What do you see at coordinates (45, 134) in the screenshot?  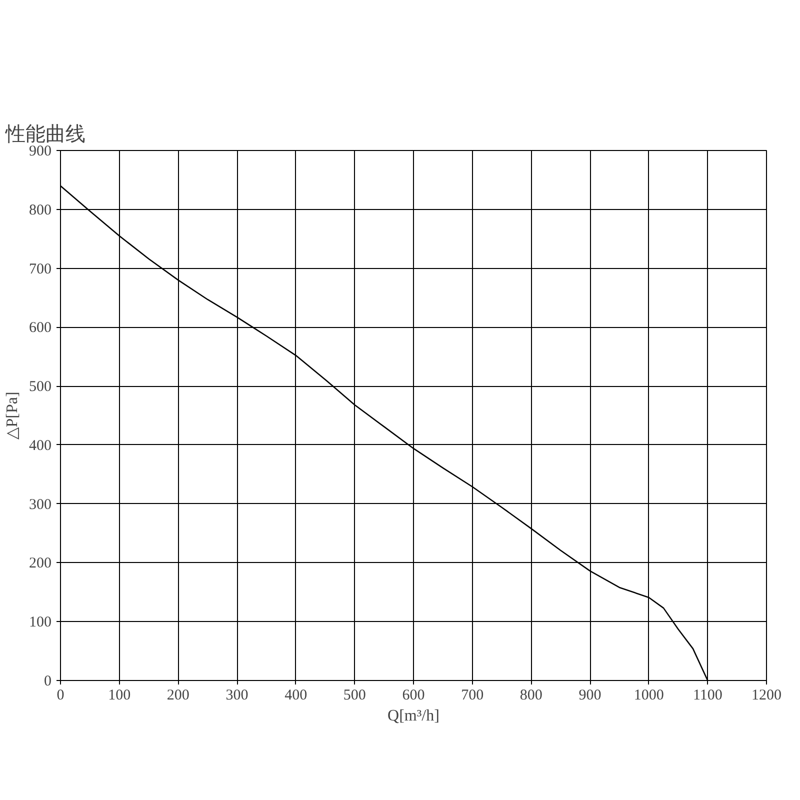 I see `chart-title: 性能曲线` at bounding box center [45, 134].